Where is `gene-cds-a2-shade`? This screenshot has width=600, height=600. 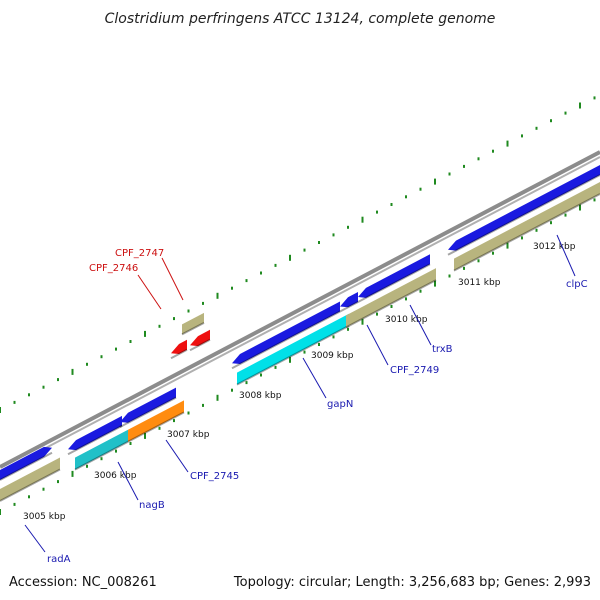 gene-cds-a2-shade is located at coordinates (95, 440).